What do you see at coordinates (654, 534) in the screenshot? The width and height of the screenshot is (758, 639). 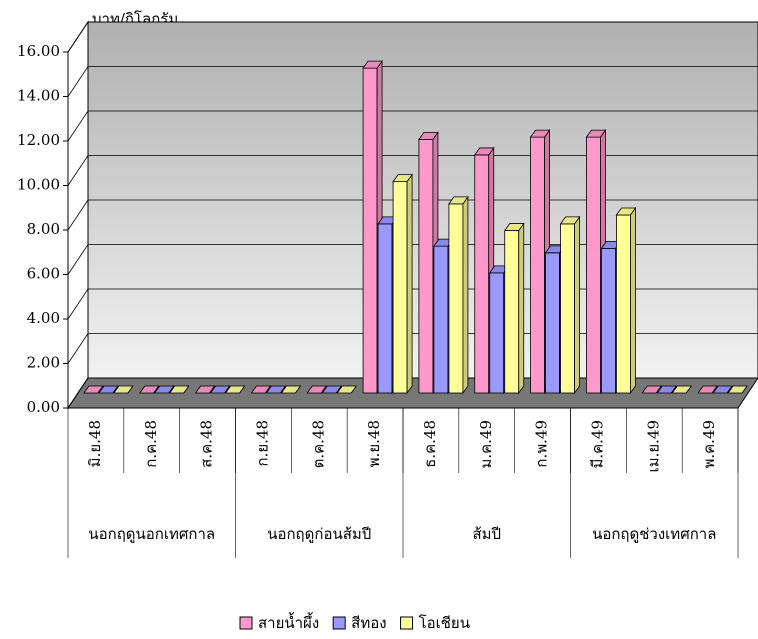 I see `group-label: นอกฤดูช่วงเทศกาล` at bounding box center [654, 534].